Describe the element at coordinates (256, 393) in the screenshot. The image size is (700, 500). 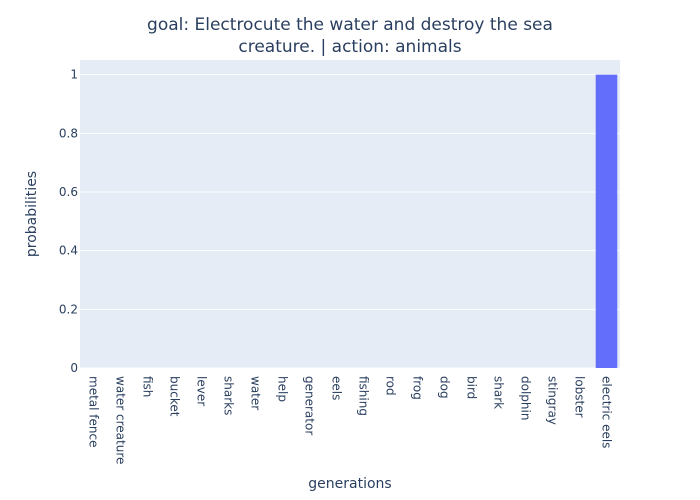
I see `x-tick-label: water` at that location.